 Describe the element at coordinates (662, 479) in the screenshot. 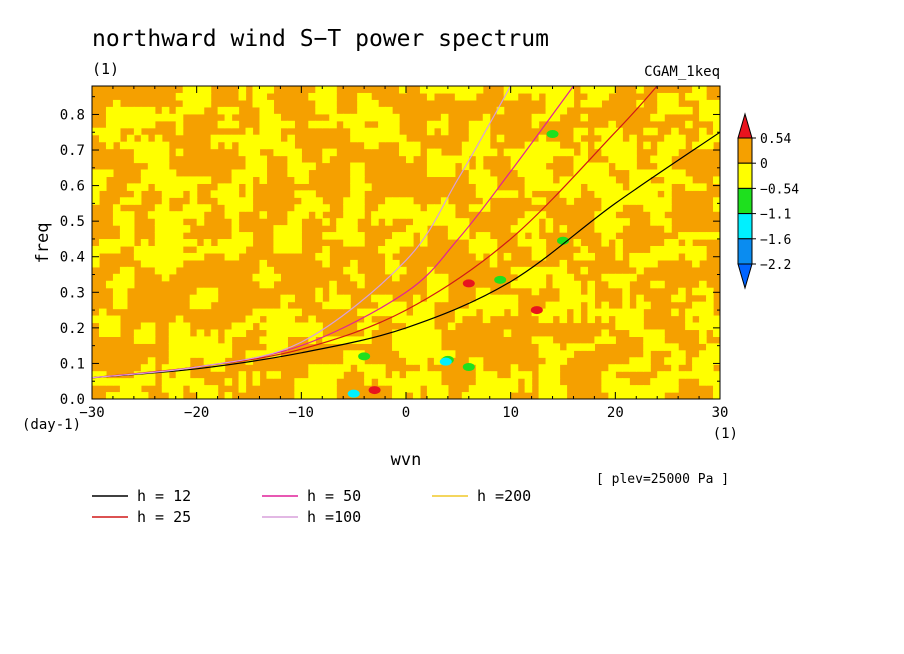

I see `plev-annotation: [ plev=25000 Pa ]` at that location.